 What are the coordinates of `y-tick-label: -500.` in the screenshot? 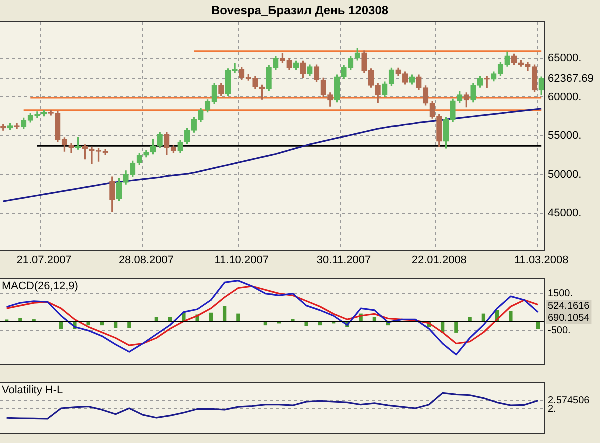 It's located at (559, 331).